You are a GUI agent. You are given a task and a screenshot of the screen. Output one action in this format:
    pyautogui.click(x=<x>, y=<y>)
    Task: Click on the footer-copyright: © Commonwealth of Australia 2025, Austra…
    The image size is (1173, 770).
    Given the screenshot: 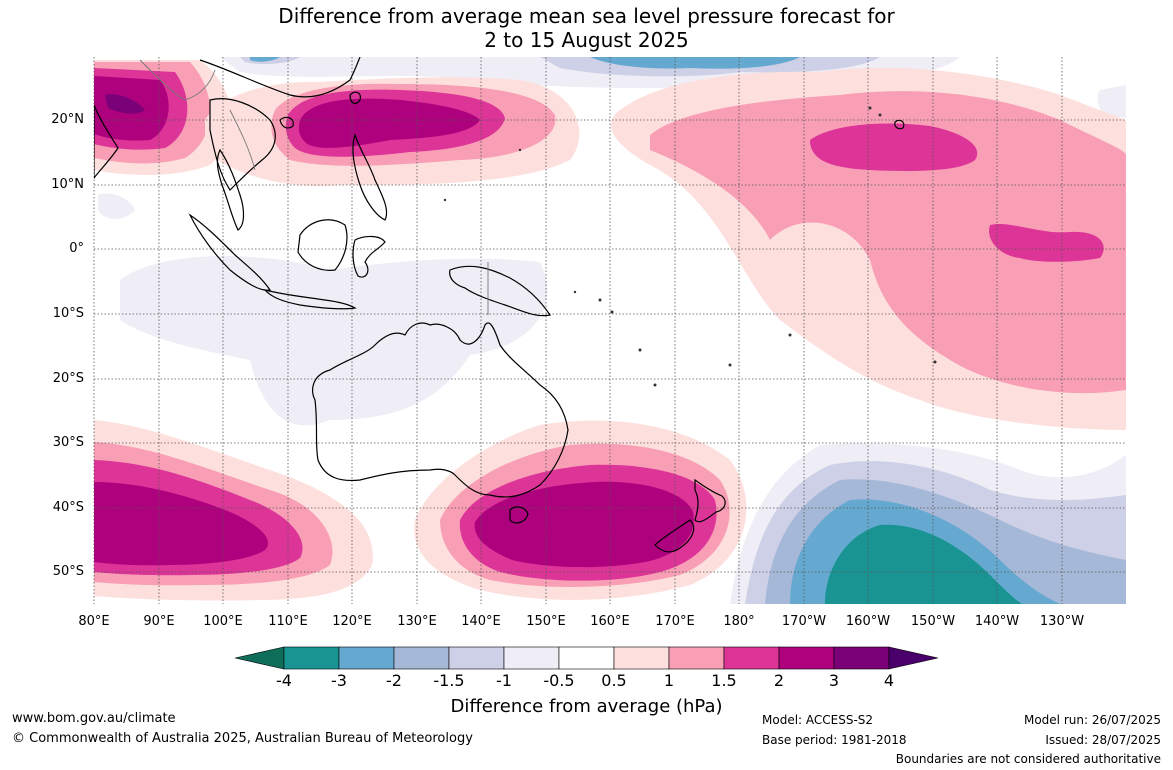 What is the action you would take?
    pyautogui.click(x=242, y=738)
    